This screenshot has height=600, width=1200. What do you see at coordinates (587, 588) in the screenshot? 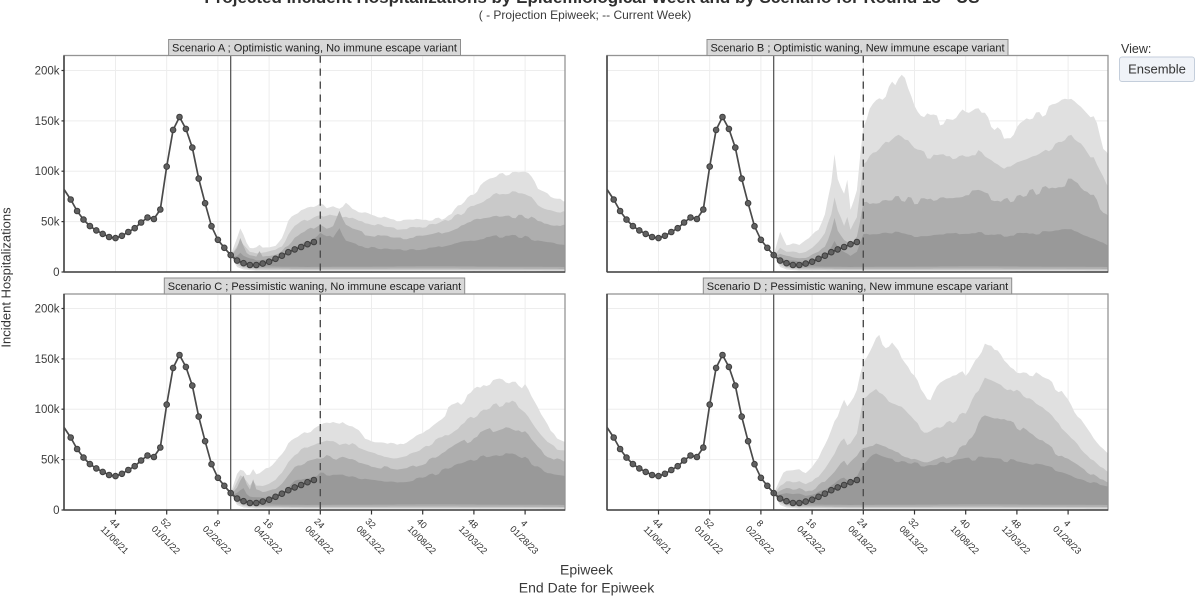
I see `svg-text: End Date for Epiweek` at bounding box center [587, 588].